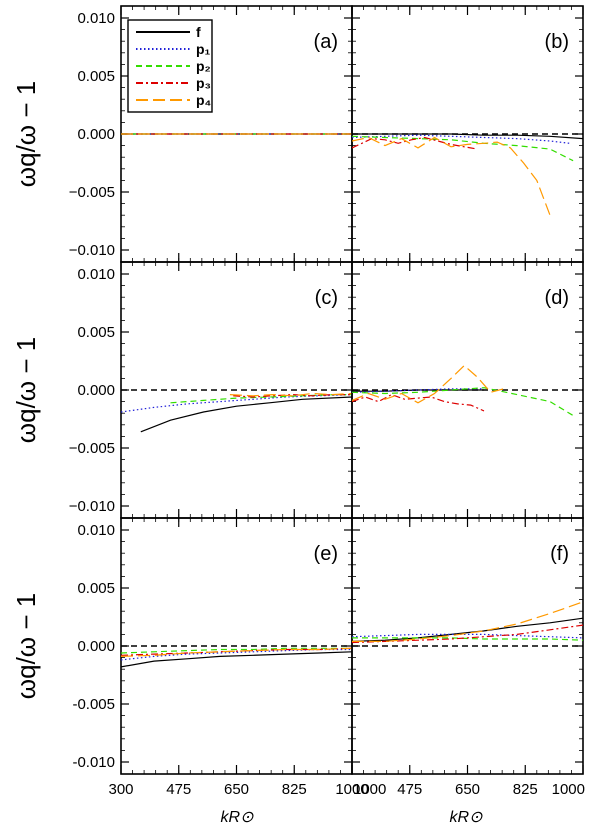 This screenshot has height=829, width=610. I want to click on panel-d: (d), so click(467, 390).